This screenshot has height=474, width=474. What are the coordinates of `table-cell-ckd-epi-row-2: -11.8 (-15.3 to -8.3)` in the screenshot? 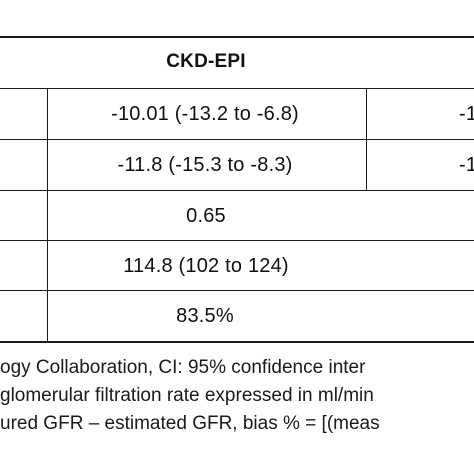 It's located at (205, 165).